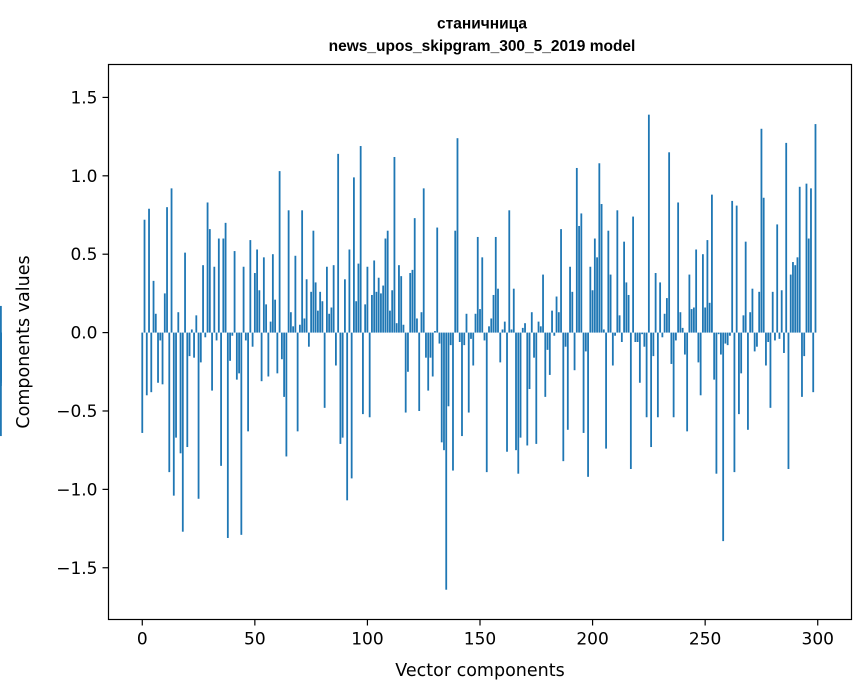  What do you see at coordinates (367, 640) in the screenshot?
I see `x-tick-label: 100` at bounding box center [367, 640].